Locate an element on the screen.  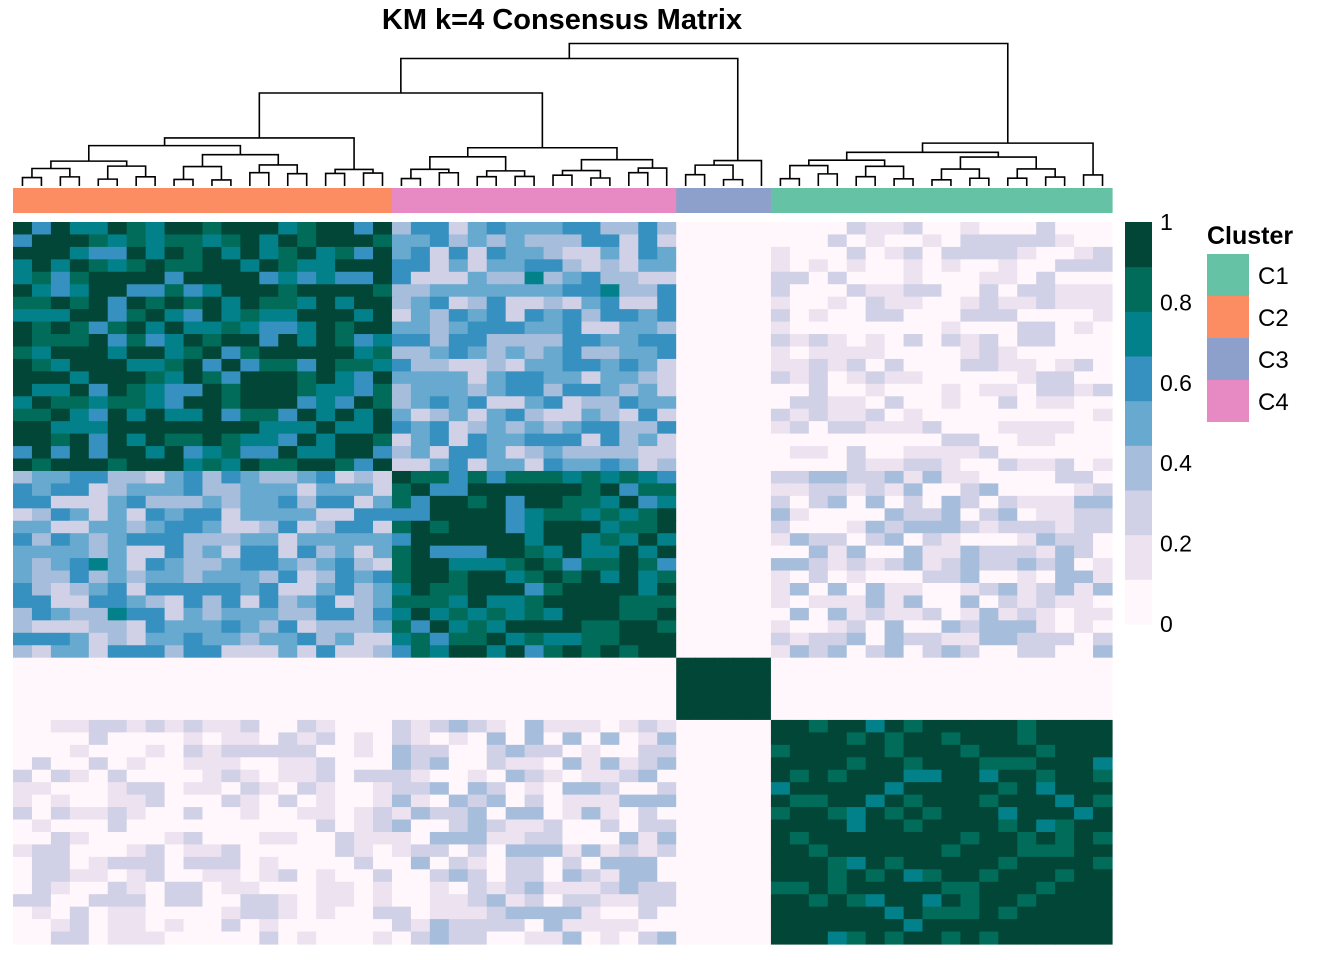
annotation-cell-C4 is located at coordinates (610, 200).